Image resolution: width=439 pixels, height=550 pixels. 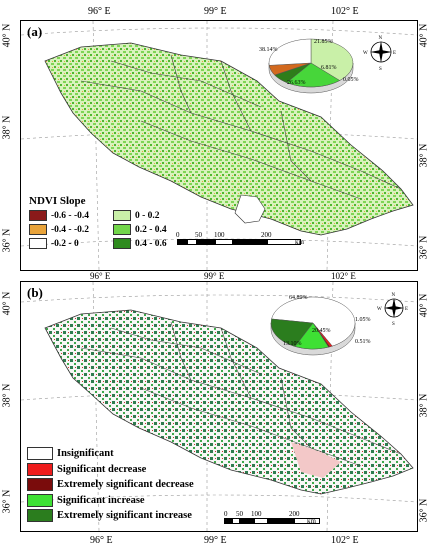 I want to click on legend-a-label-4: -0.2 - 0, so click(x=65, y=243).